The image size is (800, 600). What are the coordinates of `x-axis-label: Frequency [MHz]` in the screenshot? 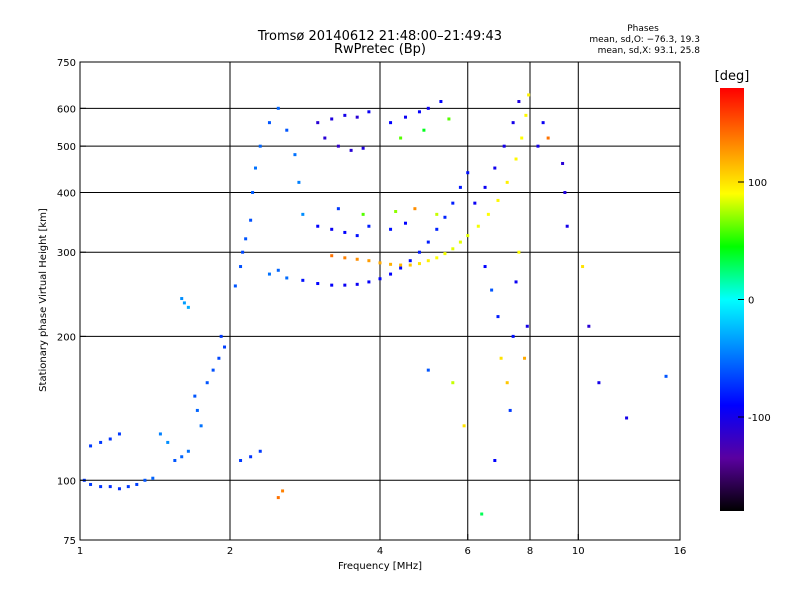 It's located at (380, 566).